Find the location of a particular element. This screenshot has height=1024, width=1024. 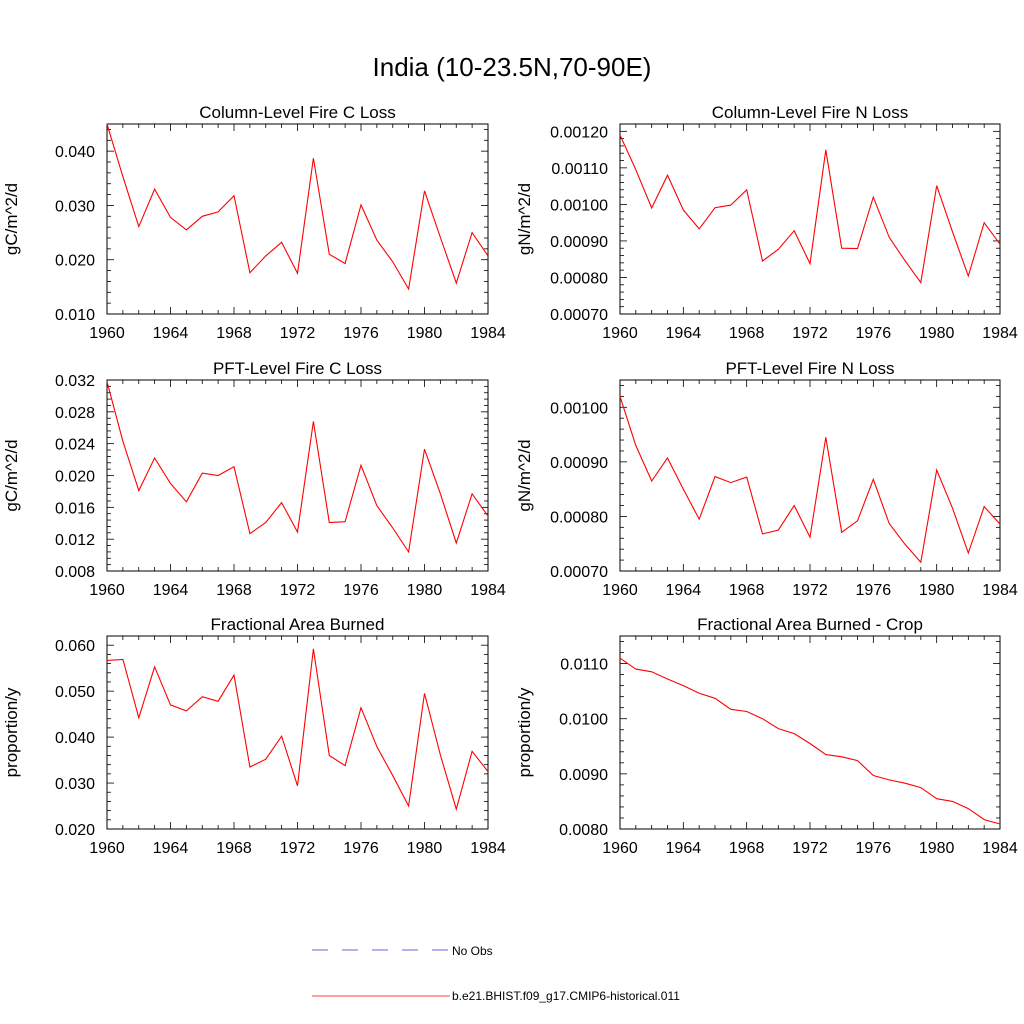

y-axis-label: proportion/y is located at coordinates (11, 732).